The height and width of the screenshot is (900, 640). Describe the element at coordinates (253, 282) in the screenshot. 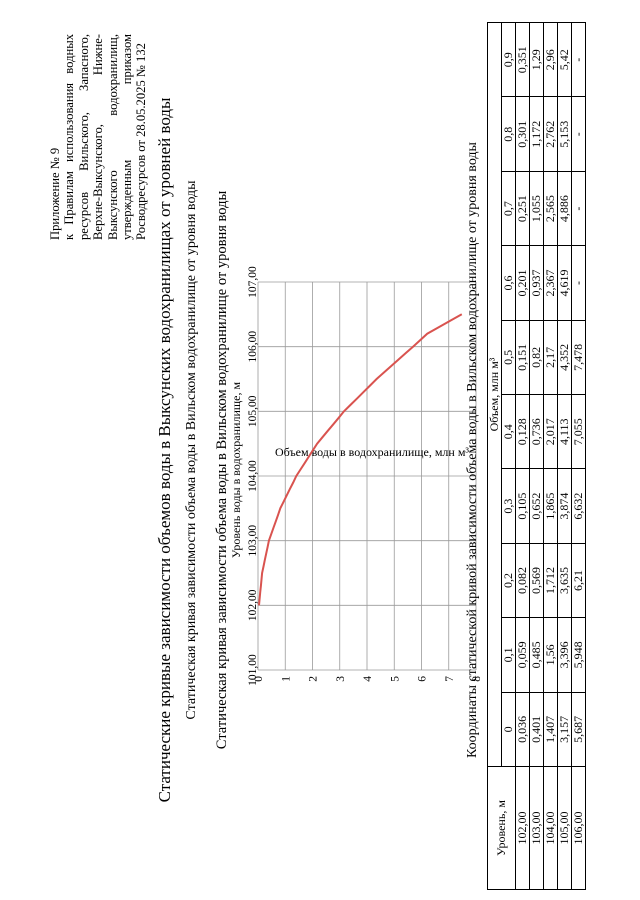

I see `tick-label-level: 107,00` at that location.